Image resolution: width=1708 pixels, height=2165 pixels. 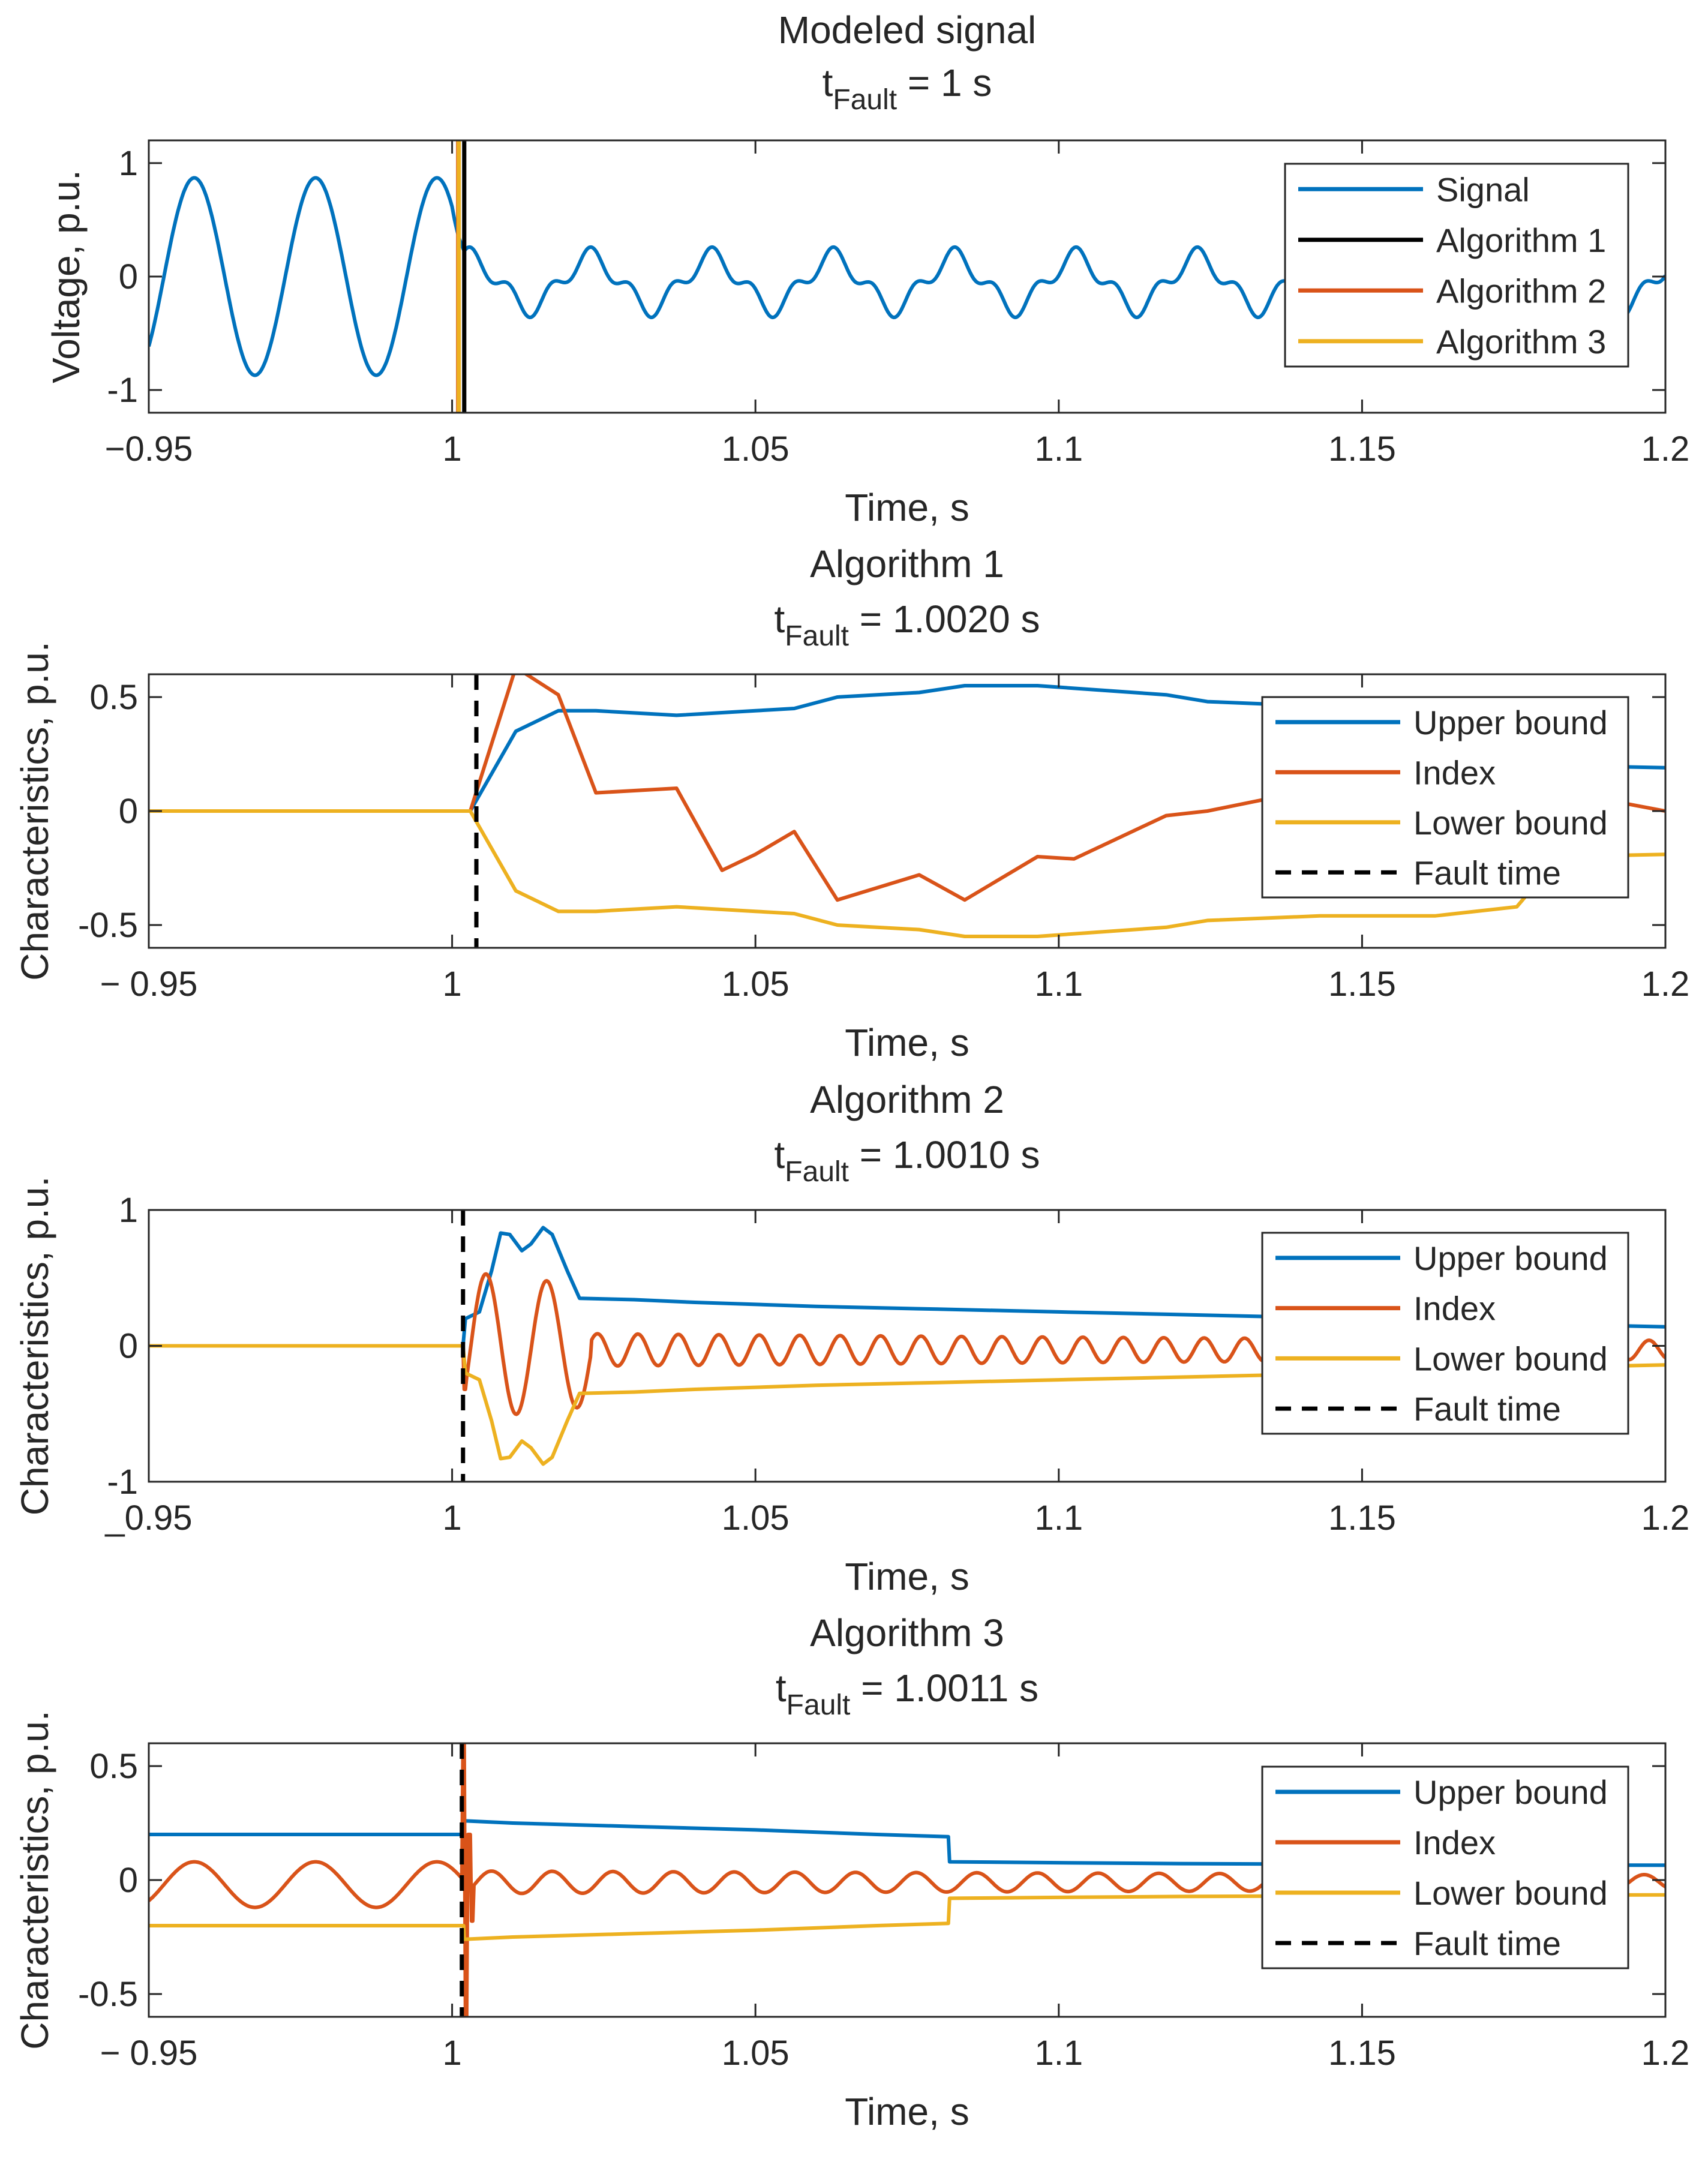 What do you see at coordinates (907, 1099) in the screenshot?
I see `chart-title: Algorithm 2` at bounding box center [907, 1099].